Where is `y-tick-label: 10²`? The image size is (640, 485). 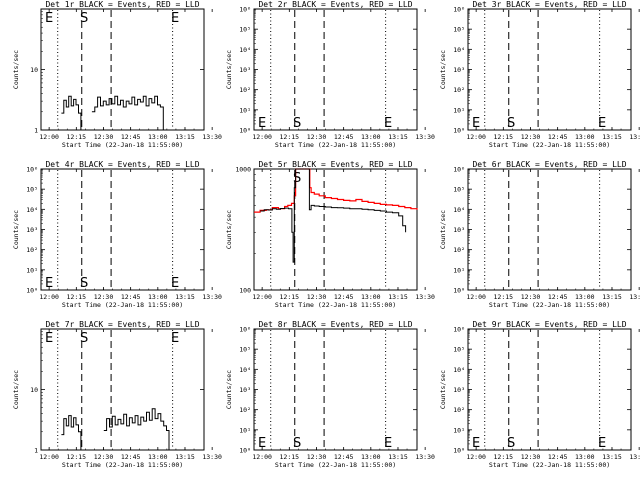
y-tick-label: 10² is located at coordinates (459, 90).